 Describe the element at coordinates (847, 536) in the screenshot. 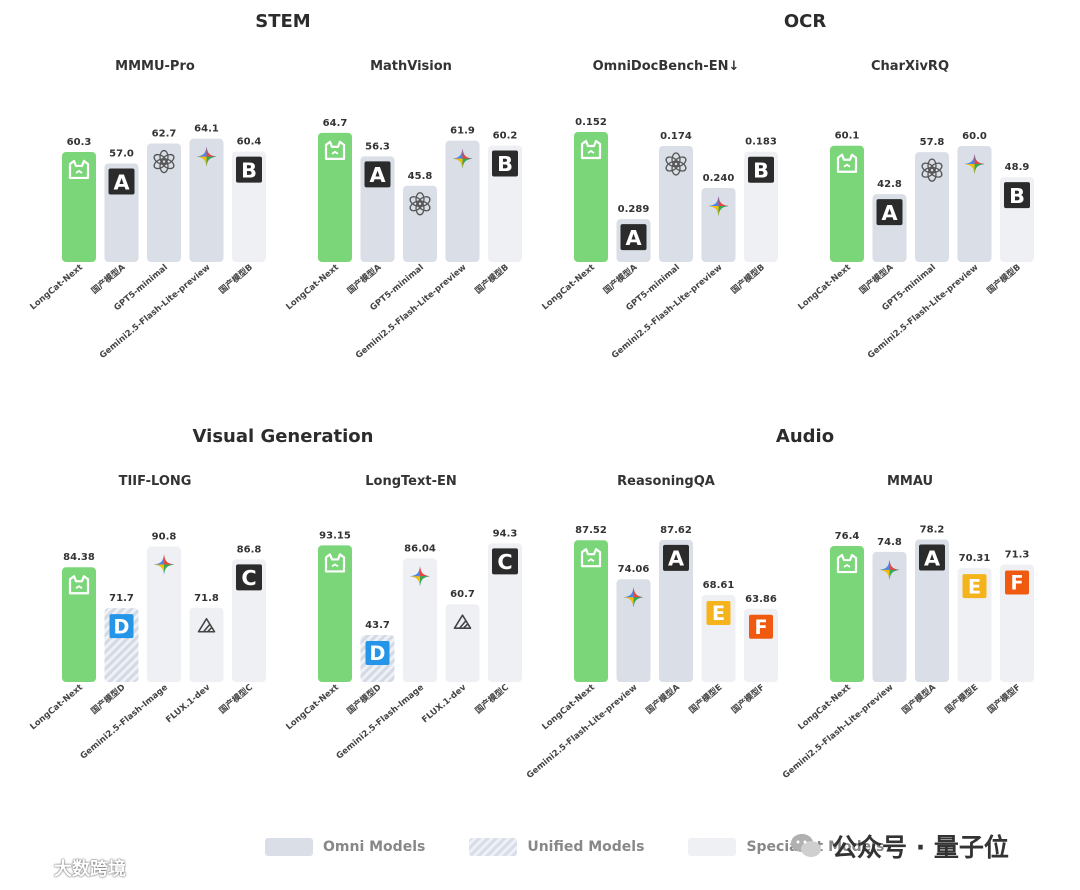

I see `data-label: 76.4` at that location.